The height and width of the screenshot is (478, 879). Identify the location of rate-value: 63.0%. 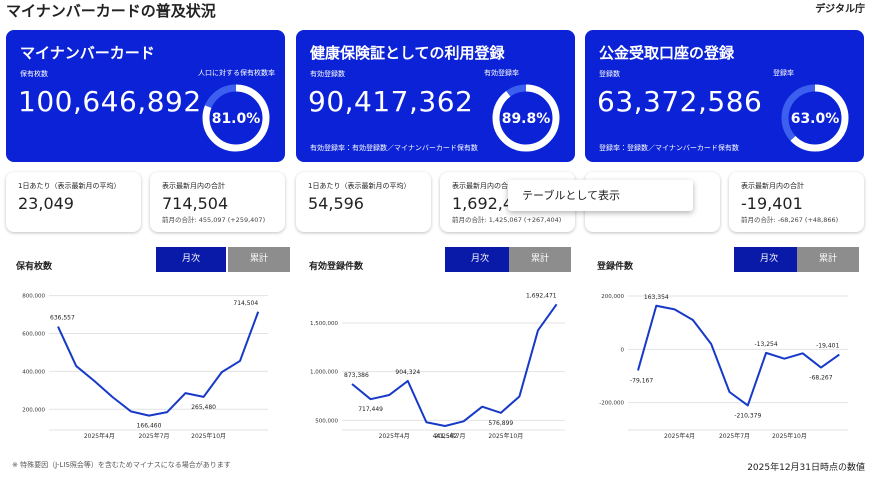
(815, 119).